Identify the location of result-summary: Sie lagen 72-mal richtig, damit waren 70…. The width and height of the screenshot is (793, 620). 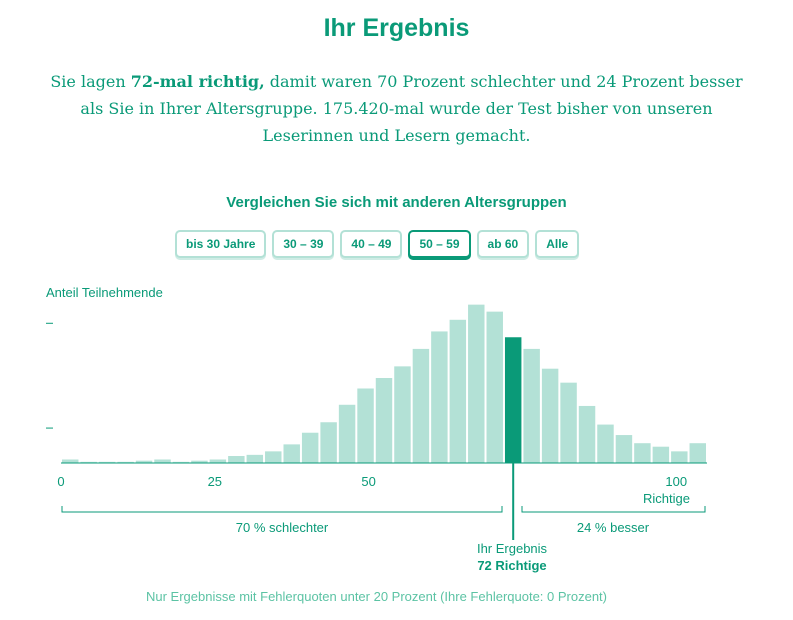
(396, 108).